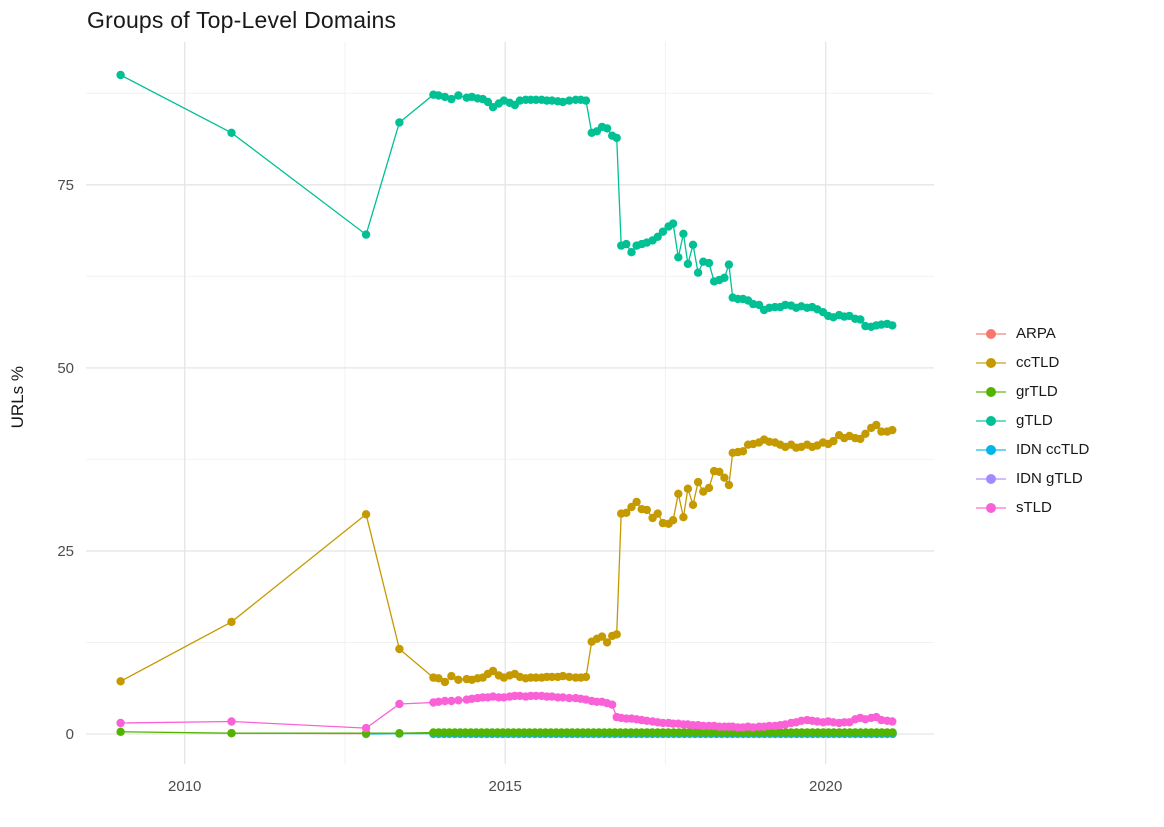 The image size is (1164, 827). Describe the element at coordinates (242, 20) in the screenshot. I see `chart-title: Groups of Top-Level Domains` at that location.